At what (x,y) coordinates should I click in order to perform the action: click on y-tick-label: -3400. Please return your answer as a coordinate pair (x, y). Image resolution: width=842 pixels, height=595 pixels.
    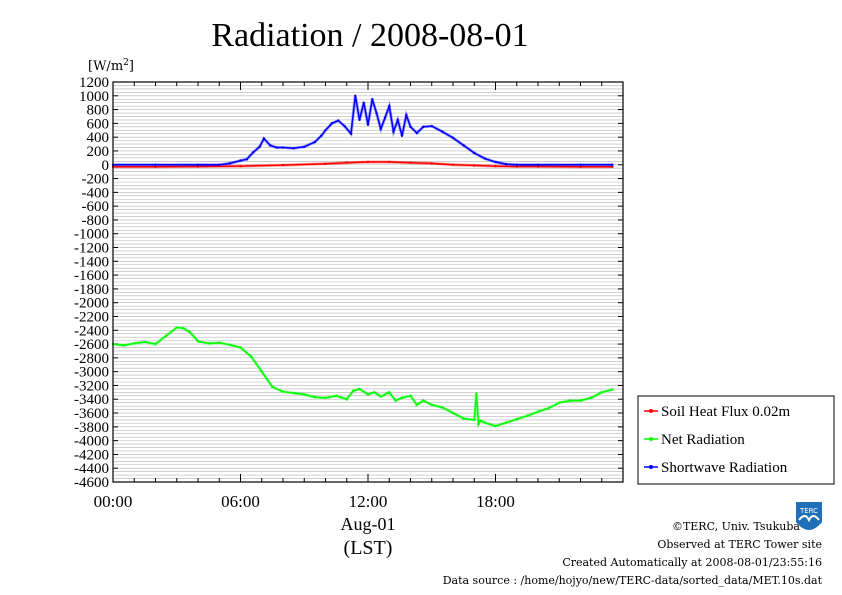
    Looking at the image, I should click on (91, 400).